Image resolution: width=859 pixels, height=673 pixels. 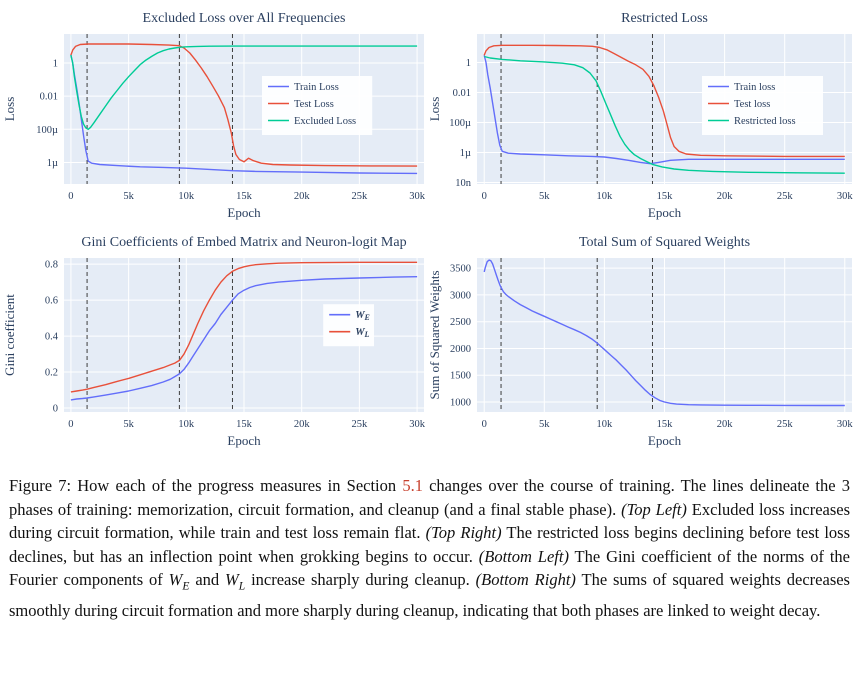 What do you see at coordinates (754, 87) in the screenshot?
I see `legend-label: Train loss` at bounding box center [754, 87].